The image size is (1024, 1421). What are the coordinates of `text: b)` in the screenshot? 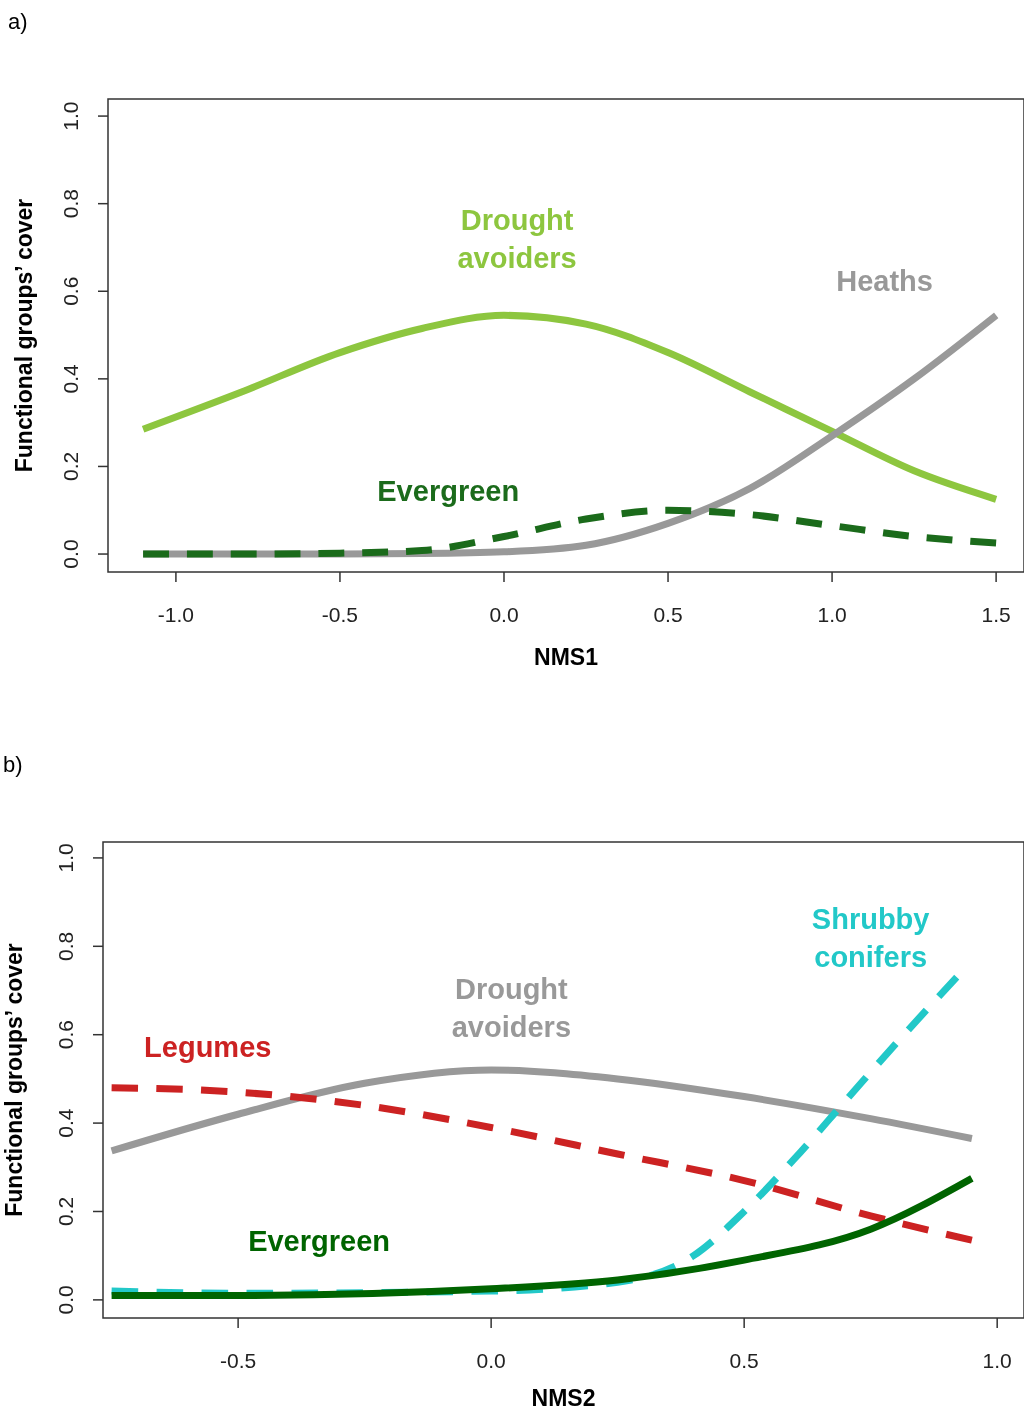 It's located at (13, 764).